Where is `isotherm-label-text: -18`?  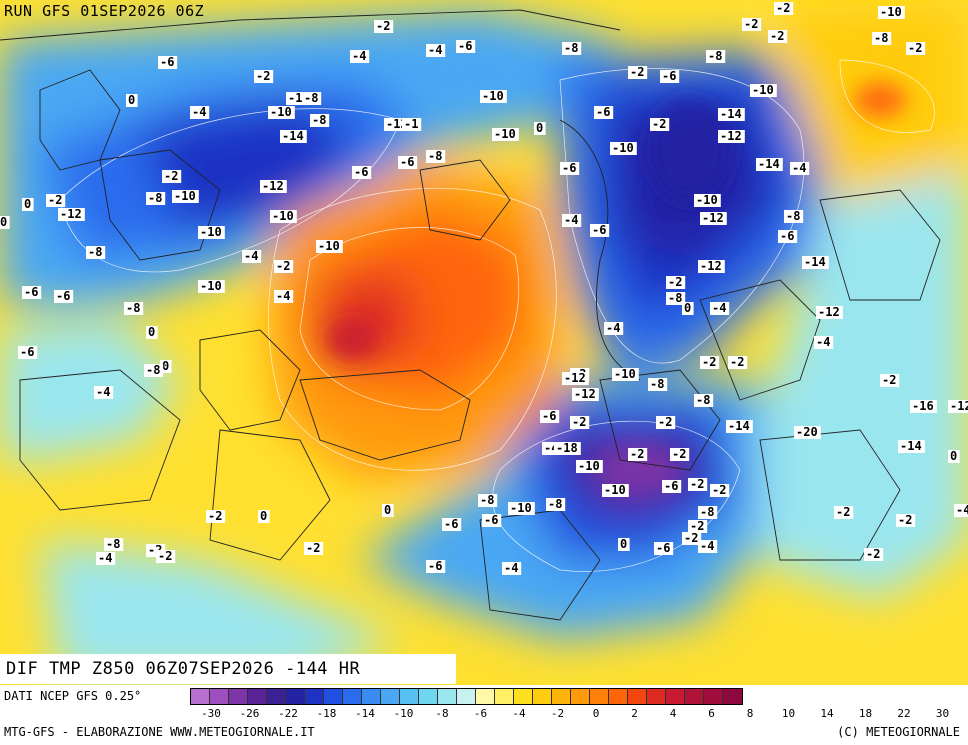 isotherm-label-text: -18 is located at coordinates (567, 448).